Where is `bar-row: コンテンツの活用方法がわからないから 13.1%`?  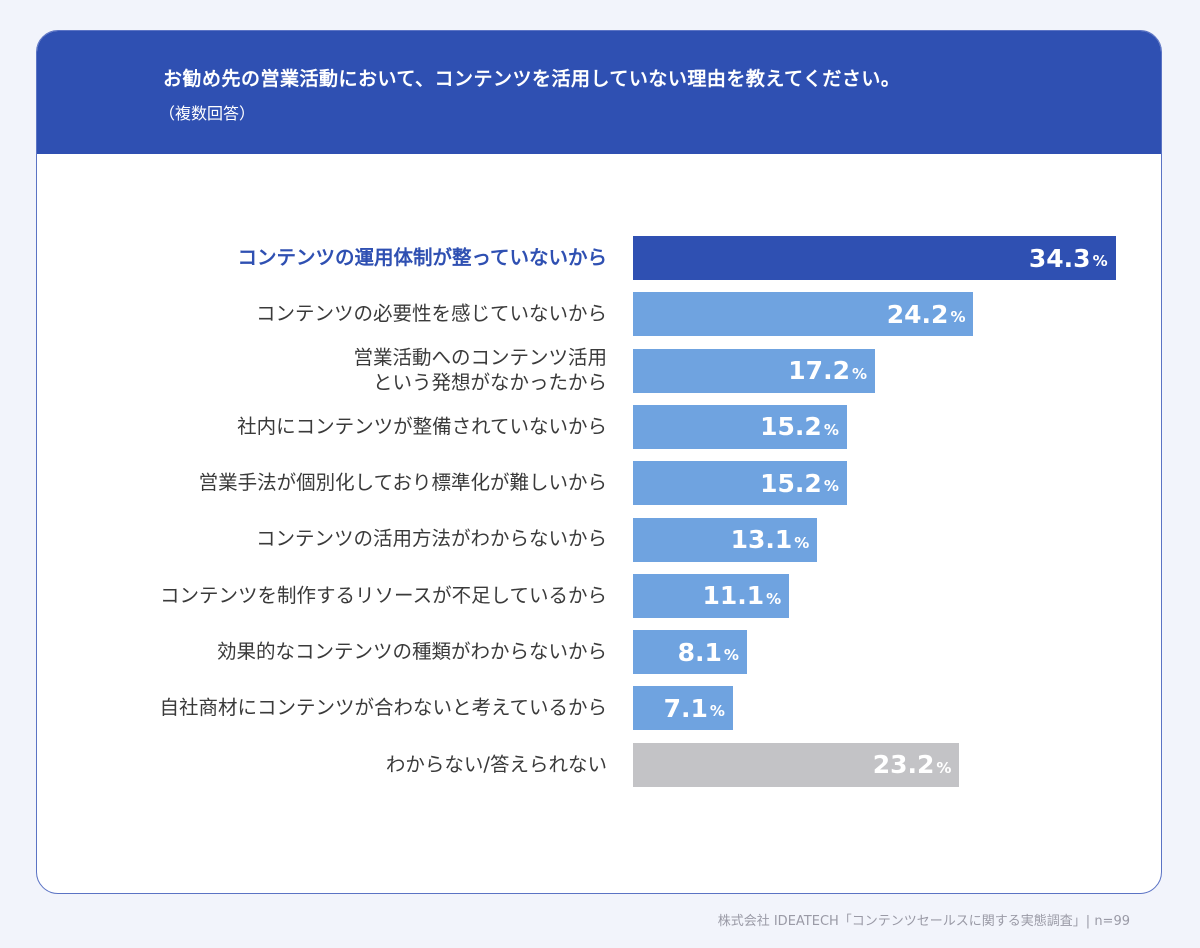
bar-row: コンテンツの活用方法がわからないから 13.1% is located at coordinates (599, 539).